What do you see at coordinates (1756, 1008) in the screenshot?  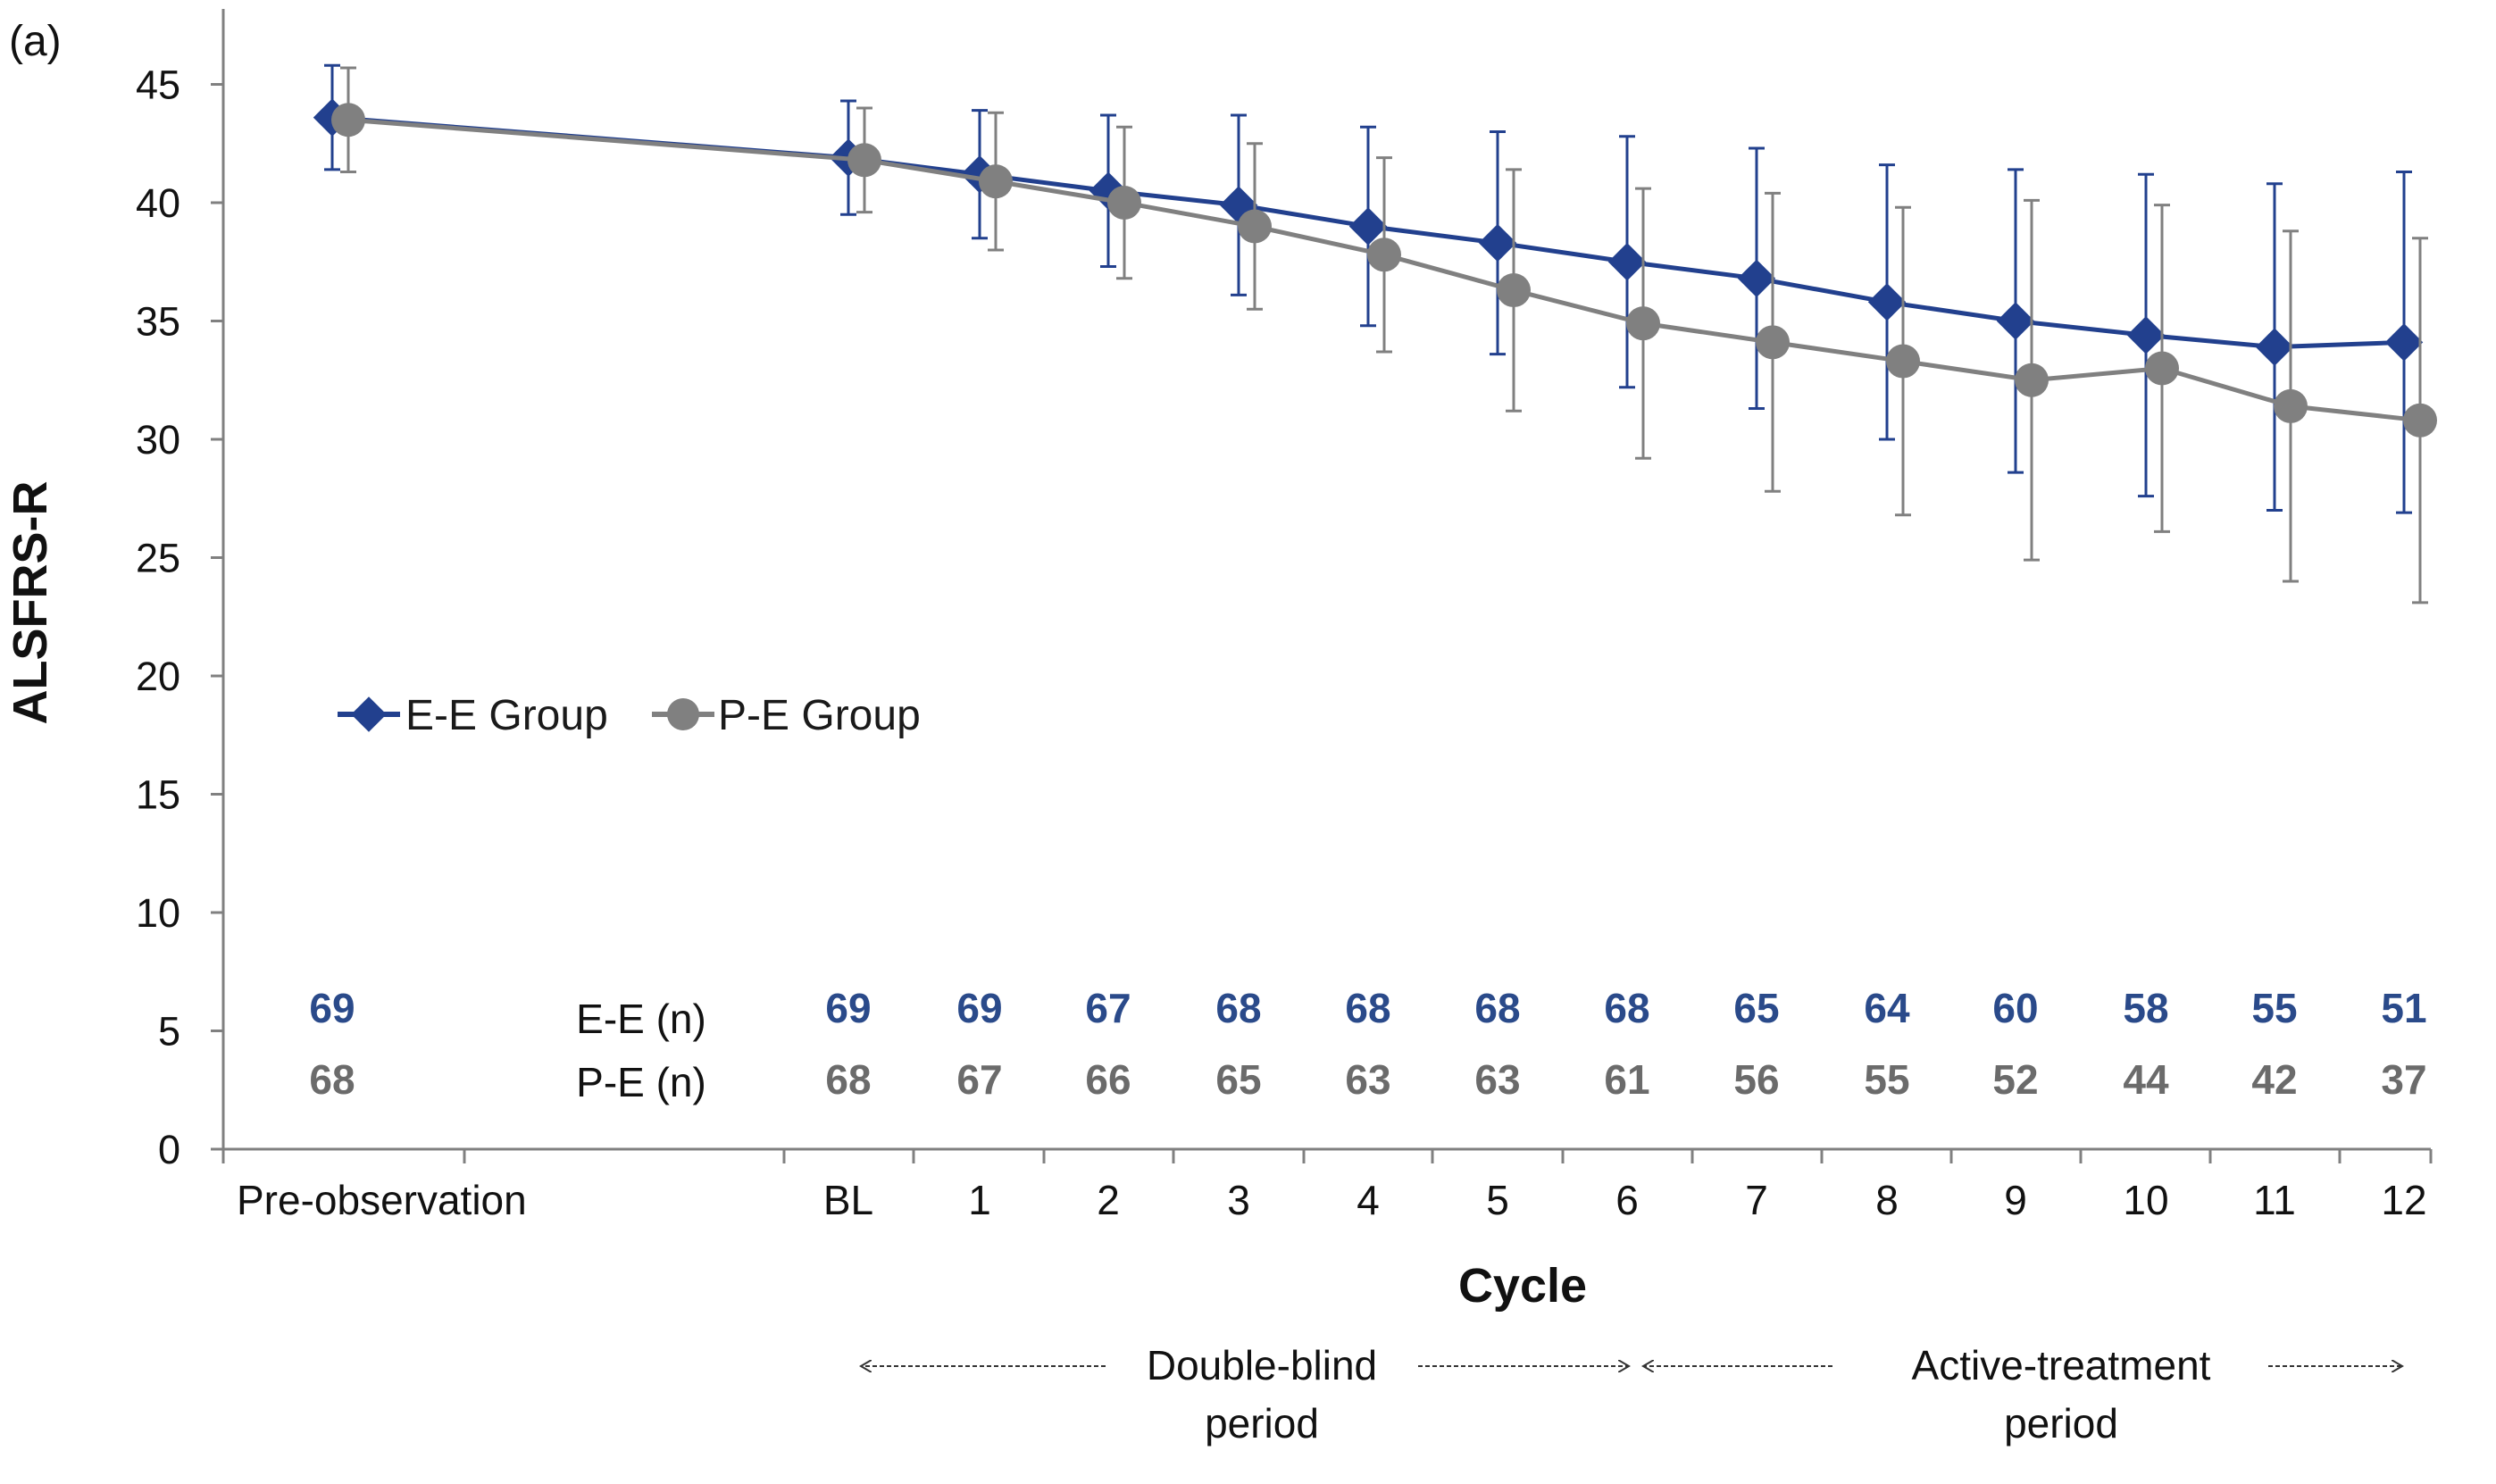 I see `n-count-ee: 65` at bounding box center [1756, 1008].